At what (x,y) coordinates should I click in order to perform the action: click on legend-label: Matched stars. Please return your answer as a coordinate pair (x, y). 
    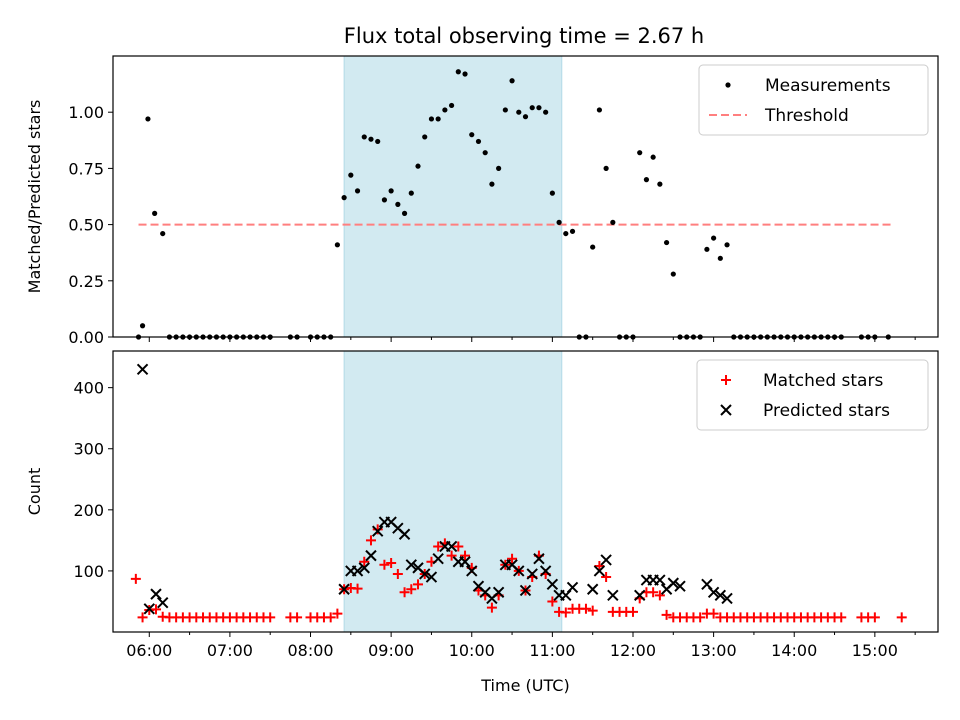
    Looking at the image, I should click on (823, 381).